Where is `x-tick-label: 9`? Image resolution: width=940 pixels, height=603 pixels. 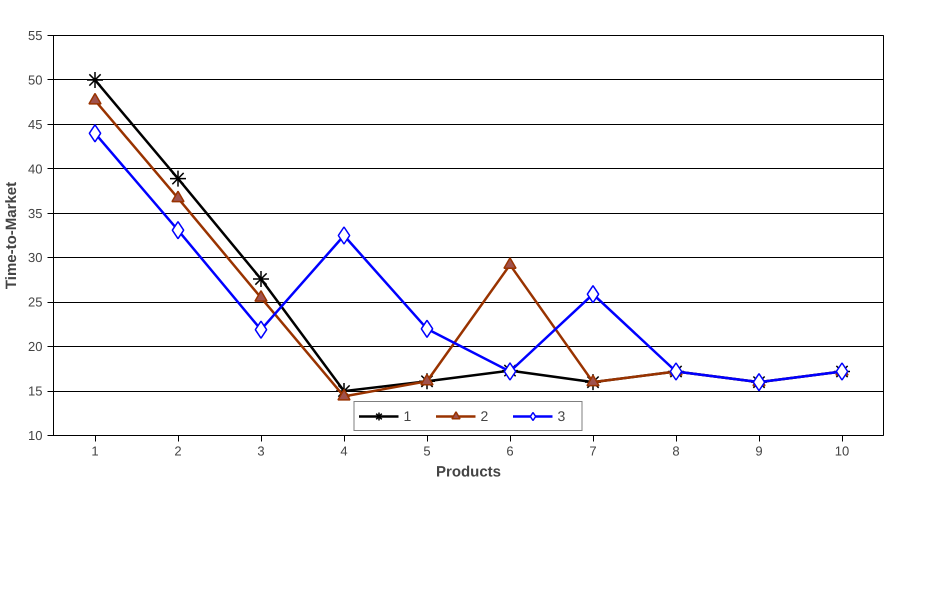
x-tick-label: 9 is located at coordinates (759, 451).